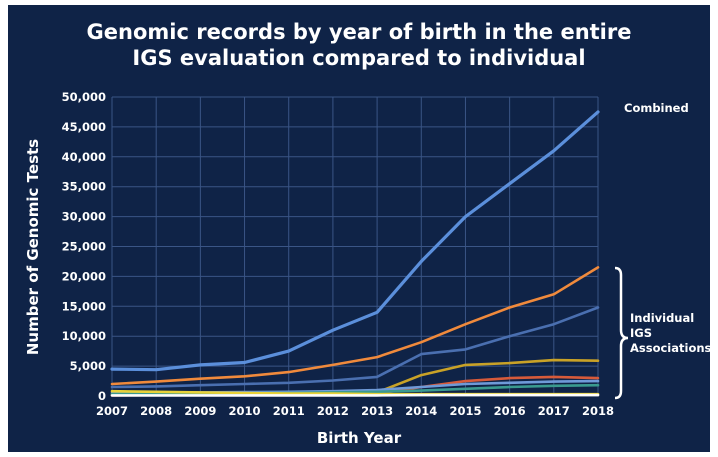 This screenshot has height=457, width=718. Describe the element at coordinates (358, 58) in the screenshot. I see `chart-title-line-2: IGS evaluation compared to individual` at that location.